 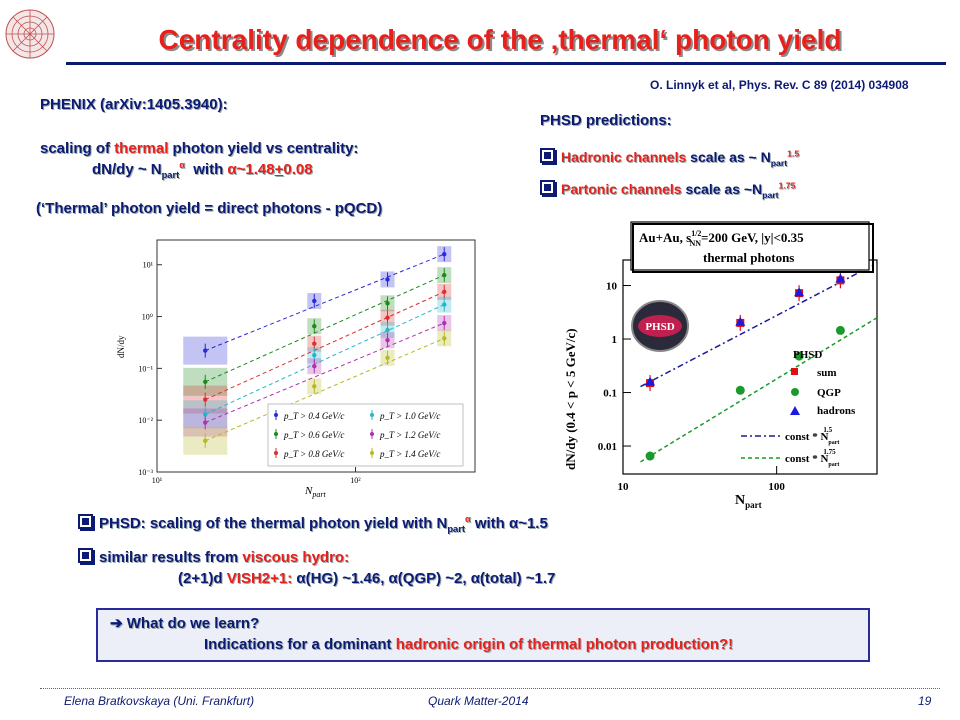 I want to click on y-tick-label: 1, so click(x=615, y=340).